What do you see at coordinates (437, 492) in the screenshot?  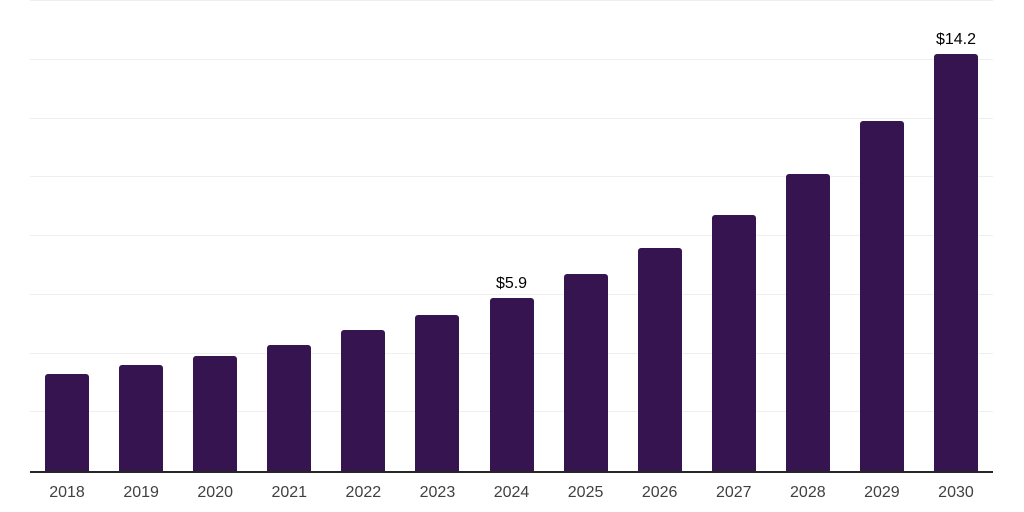 I see `x-tick-label-2023: 2023` at bounding box center [437, 492].